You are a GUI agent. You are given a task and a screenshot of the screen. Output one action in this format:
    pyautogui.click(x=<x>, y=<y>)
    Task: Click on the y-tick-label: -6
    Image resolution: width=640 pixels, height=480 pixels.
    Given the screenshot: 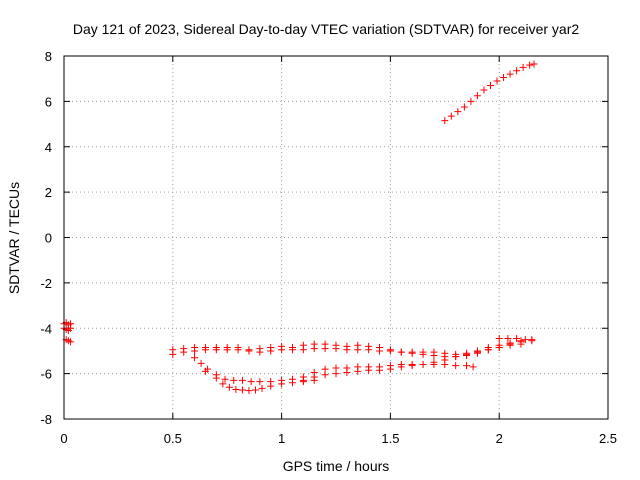 What is the action you would take?
    pyautogui.click(x=46, y=374)
    